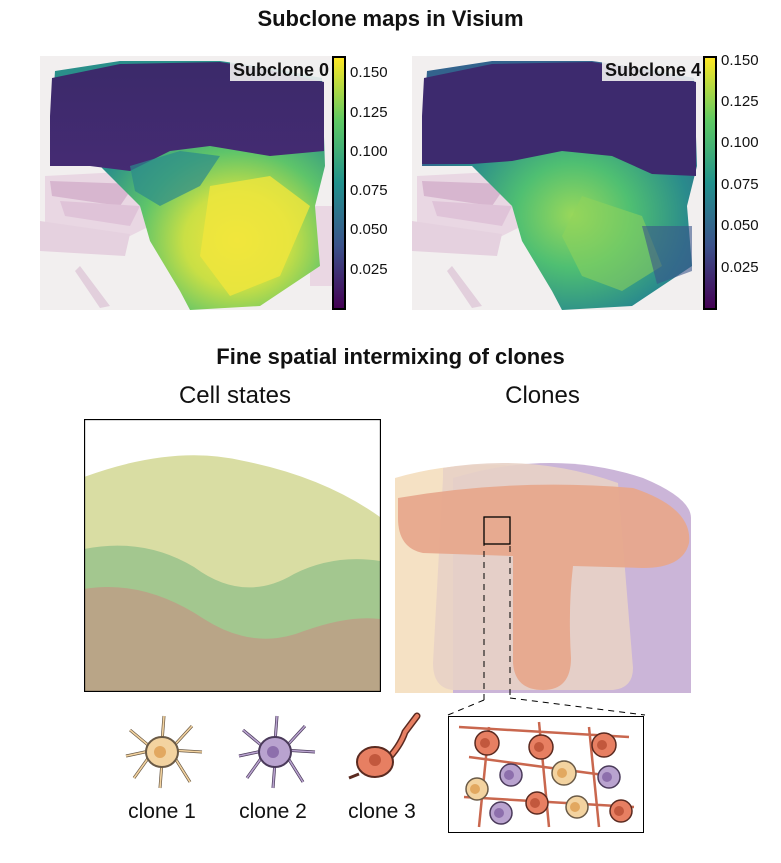 The width and height of the screenshot is (781, 863). Describe the element at coordinates (740, 60) in the screenshot. I see `subclone-4-tick-0150: 0.150` at that location.